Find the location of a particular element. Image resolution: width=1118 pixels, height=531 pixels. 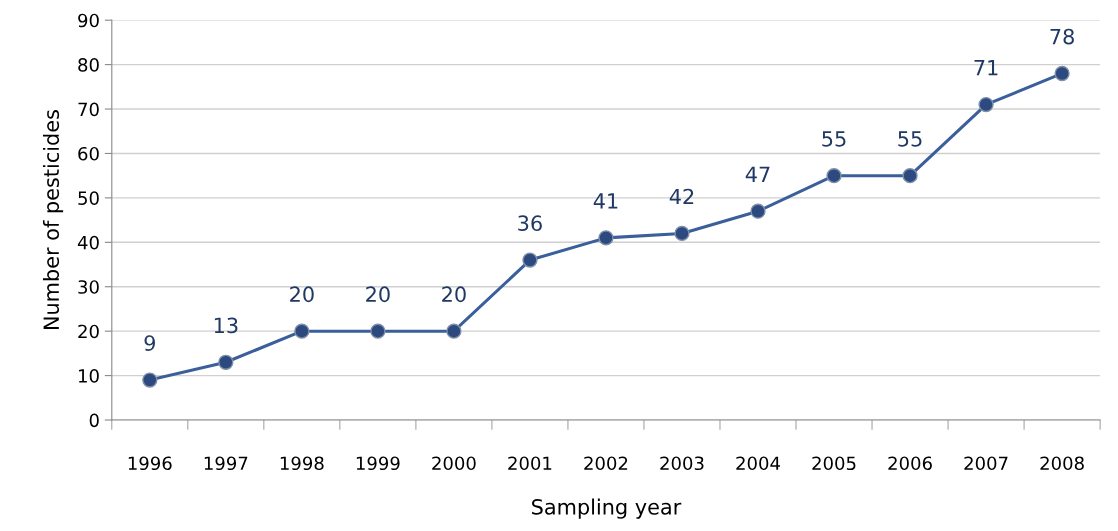

y-tick-label: 20 is located at coordinates (88, 331).